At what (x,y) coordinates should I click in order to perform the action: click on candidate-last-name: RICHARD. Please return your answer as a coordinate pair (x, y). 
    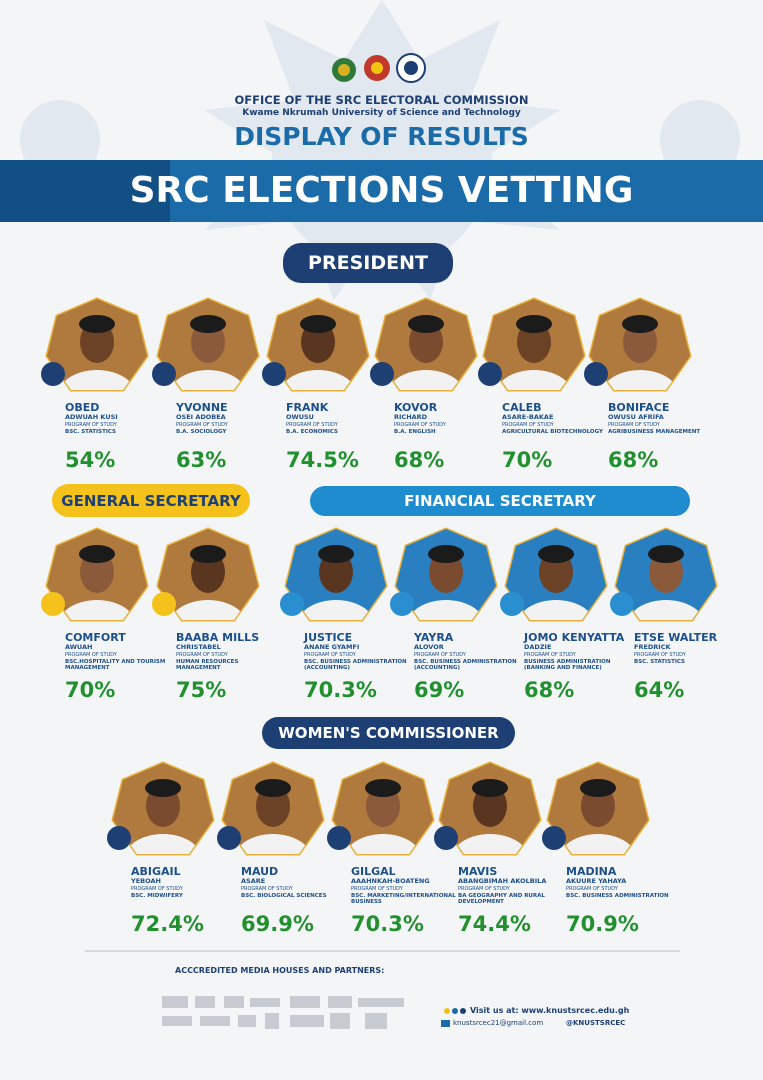
    Looking at the image, I should click on (411, 417).